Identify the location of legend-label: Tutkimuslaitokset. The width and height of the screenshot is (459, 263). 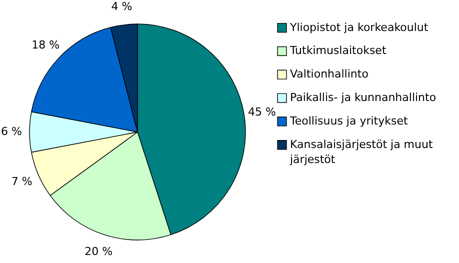
(338, 51).